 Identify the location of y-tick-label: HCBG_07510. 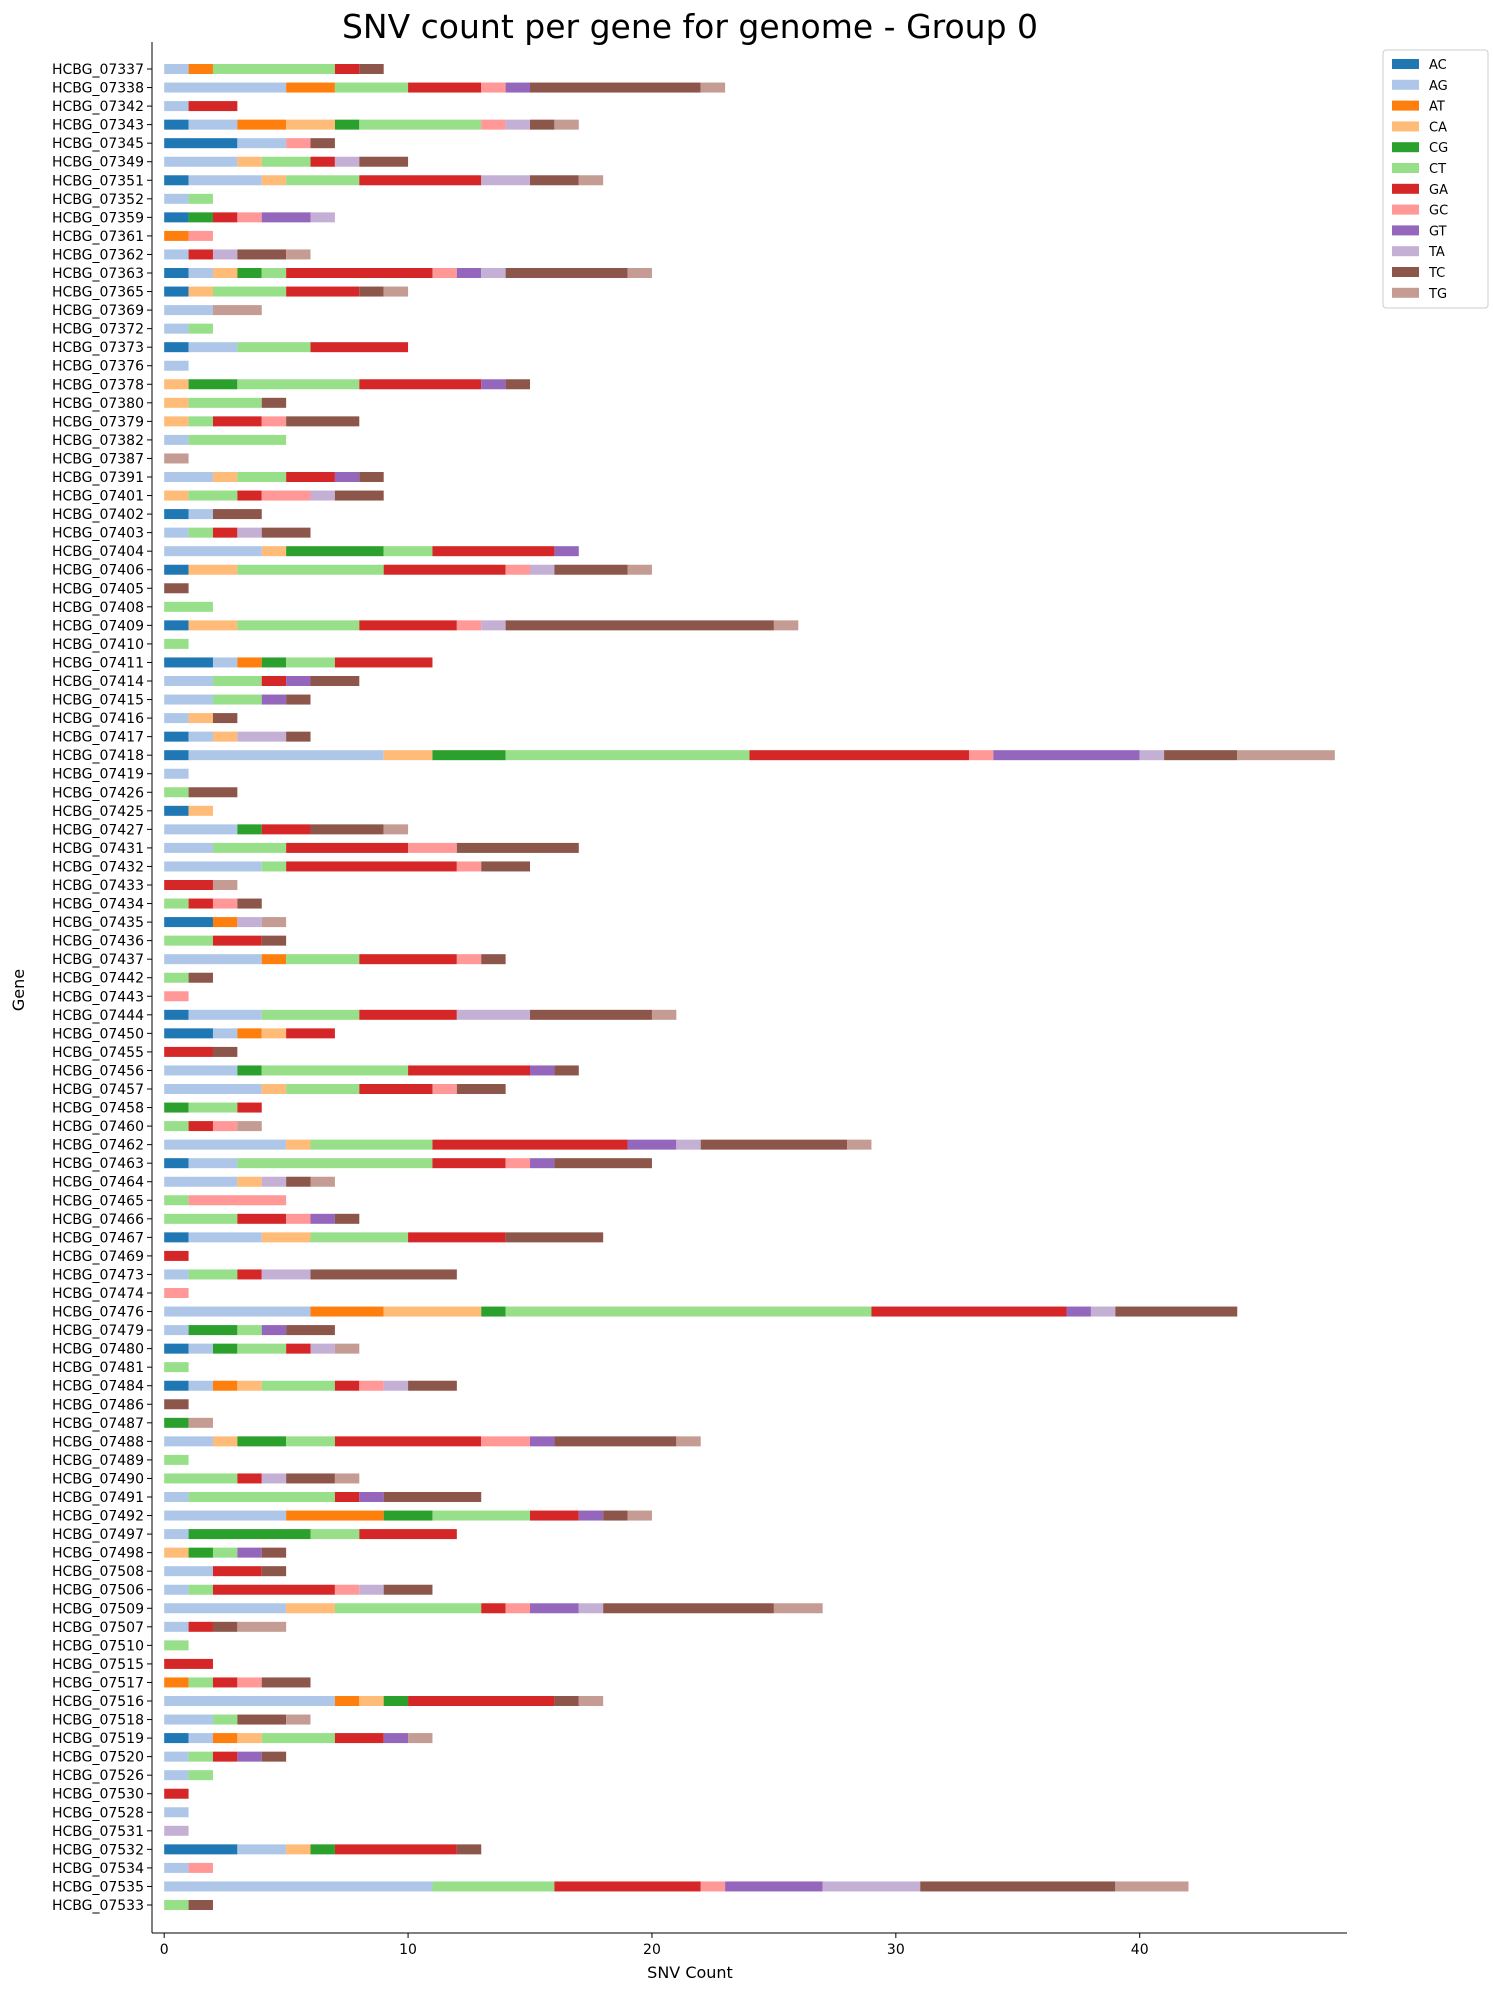
(98, 1646).